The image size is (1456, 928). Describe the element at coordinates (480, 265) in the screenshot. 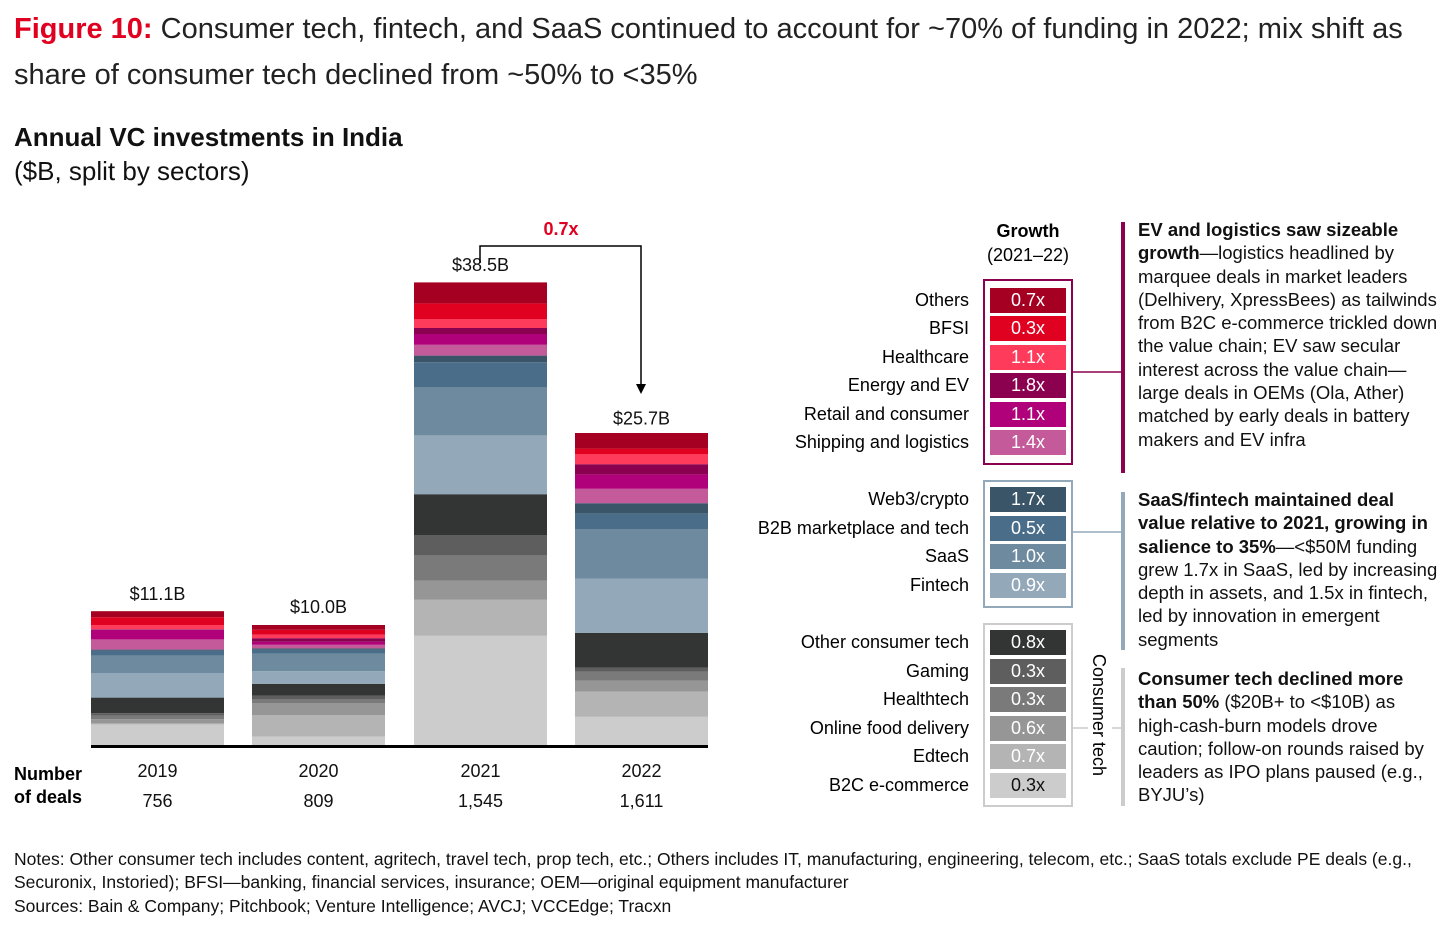

I see `bar-total-label: $38.5B` at that location.